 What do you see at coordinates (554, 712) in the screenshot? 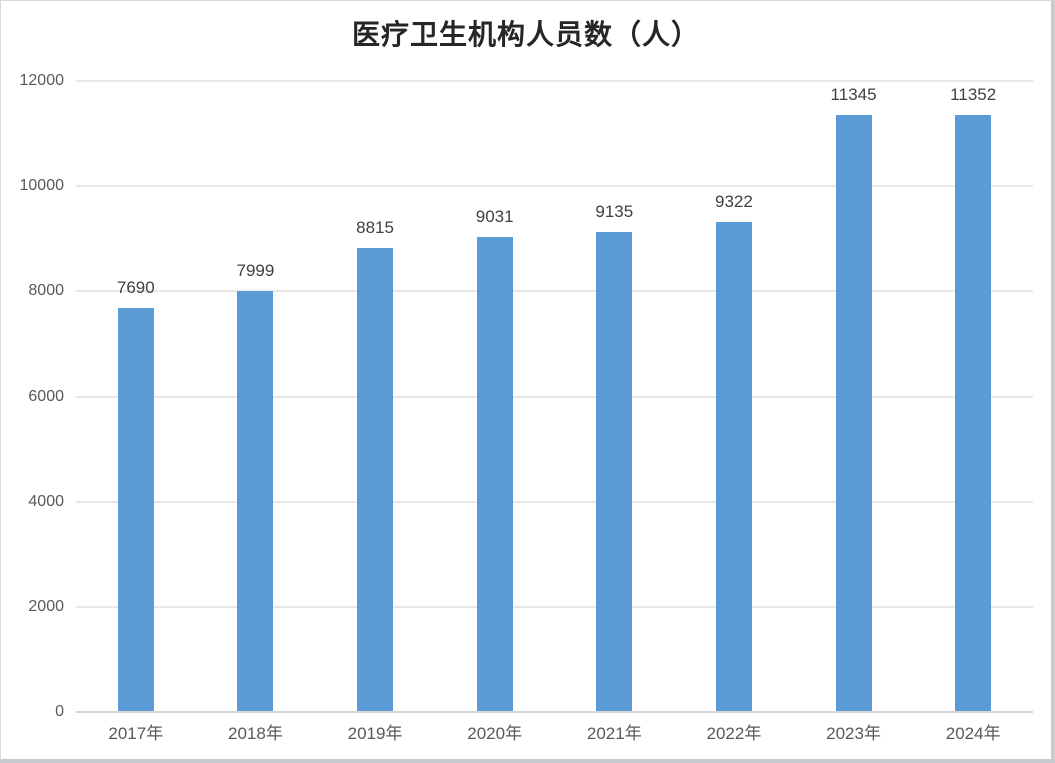
I see `x-axis-line` at bounding box center [554, 712].